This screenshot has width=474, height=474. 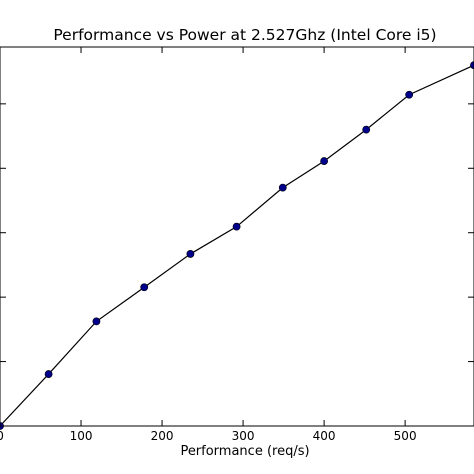 What do you see at coordinates (405, 436) in the screenshot?
I see `x-tick-label: 500` at bounding box center [405, 436].